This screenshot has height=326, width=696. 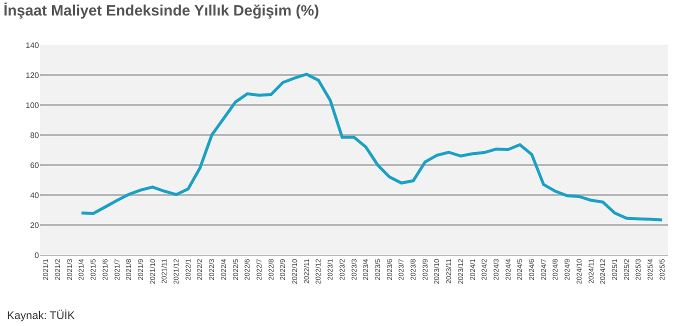 What do you see at coordinates (33, 75) in the screenshot?
I see `y-tick-label: 120` at bounding box center [33, 75].